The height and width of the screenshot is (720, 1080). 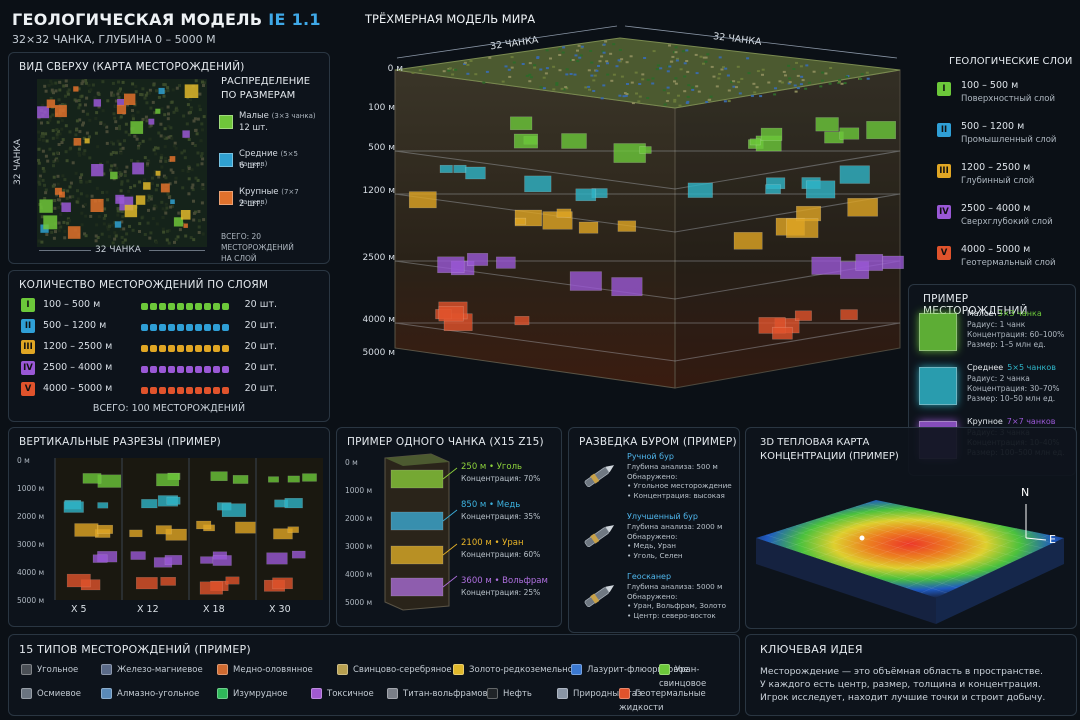 What do you see at coordinates (500, 548) in the screenshot?
I see `chunk-deposit: 2100 м • Уран Концентрация: 60%` at bounding box center [500, 548].